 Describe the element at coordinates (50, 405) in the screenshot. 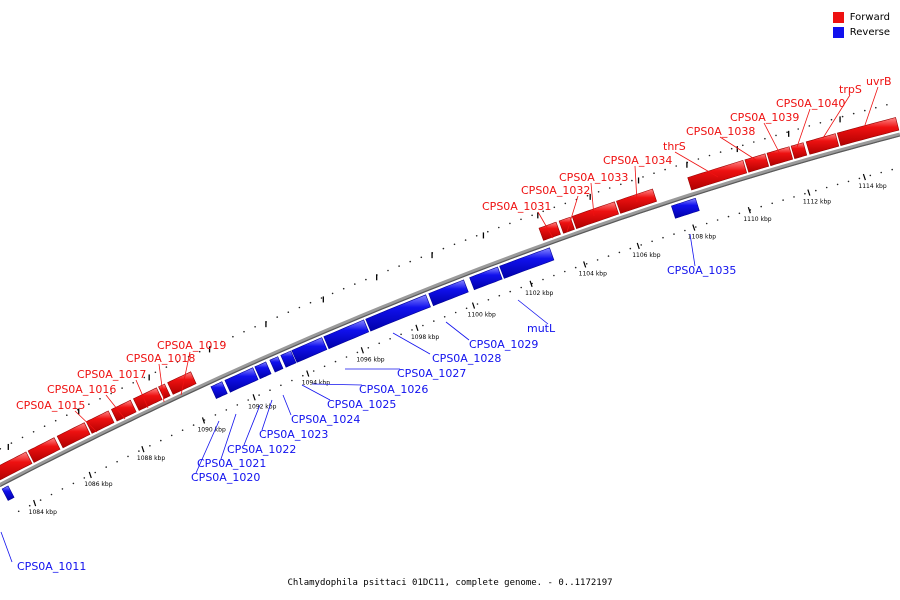

I see `gene-label: CPS0A_1015` at that location.